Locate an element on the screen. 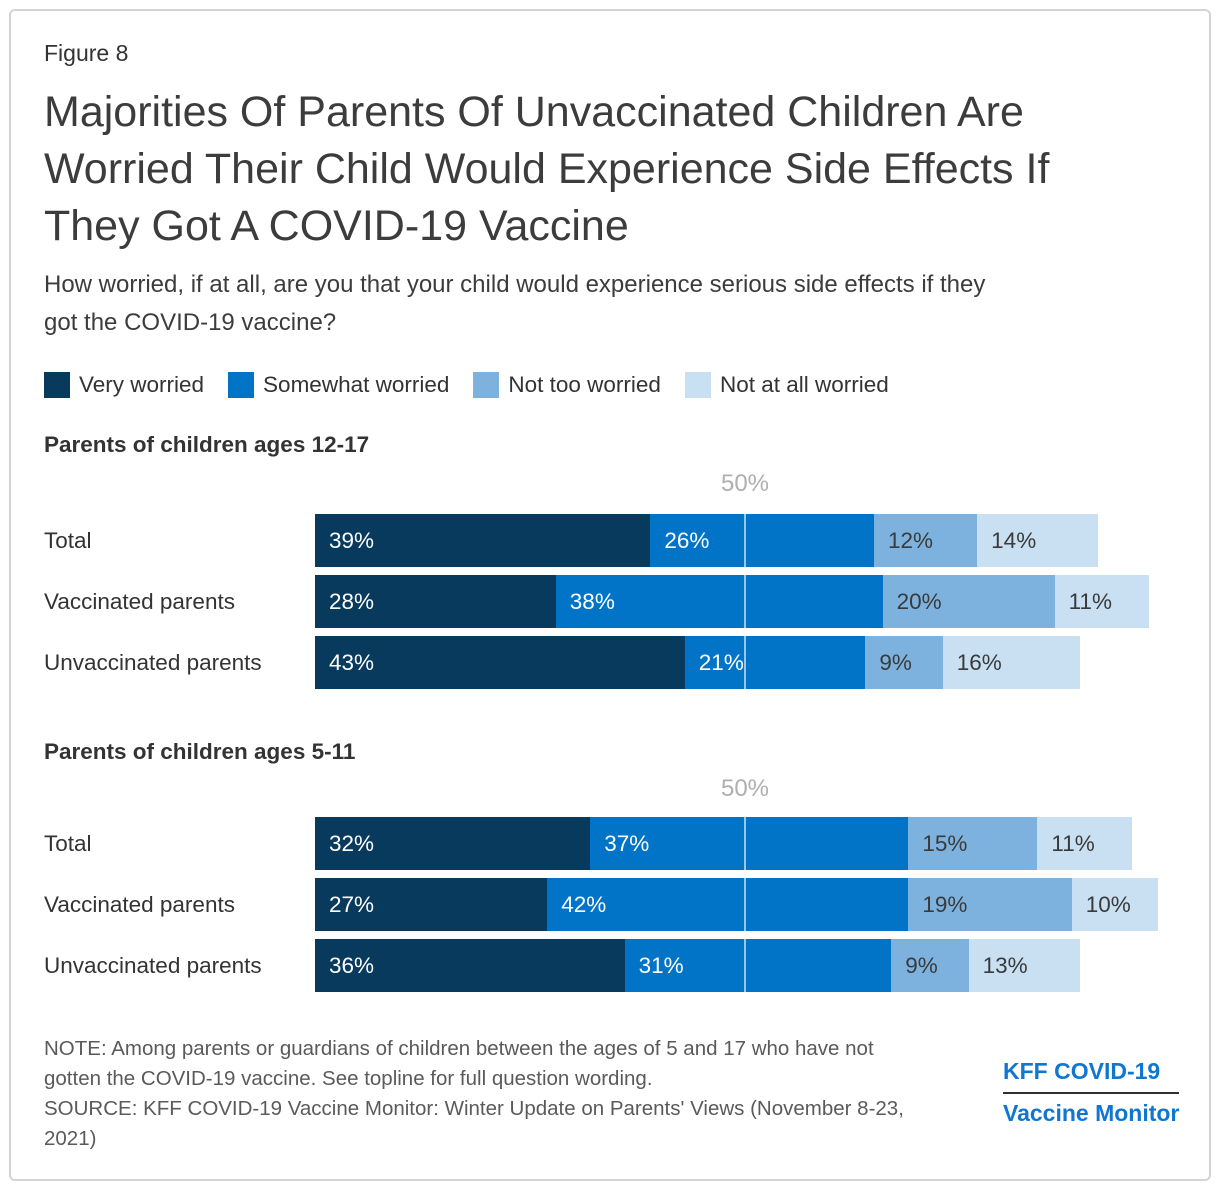 The image size is (1220, 1190). bar-value-label: 38% is located at coordinates (592, 601).